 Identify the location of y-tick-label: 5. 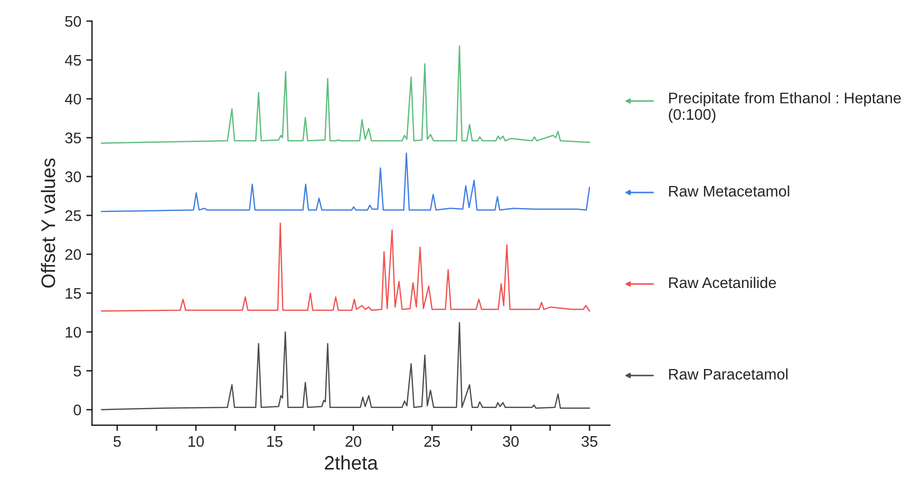
(77, 371).